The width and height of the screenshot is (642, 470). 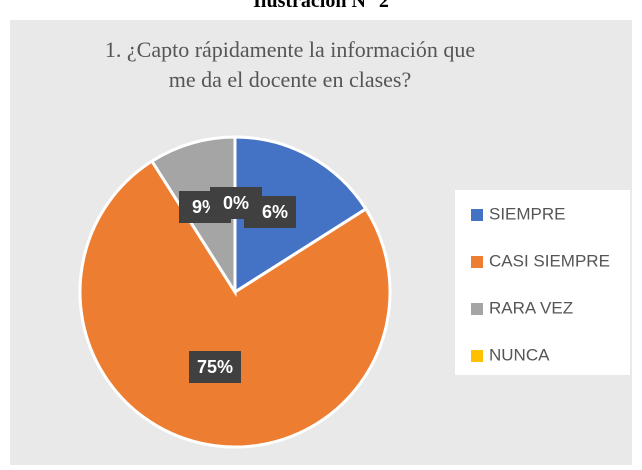 I want to click on legend-label: RARA VEZ, so click(x=531, y=307).